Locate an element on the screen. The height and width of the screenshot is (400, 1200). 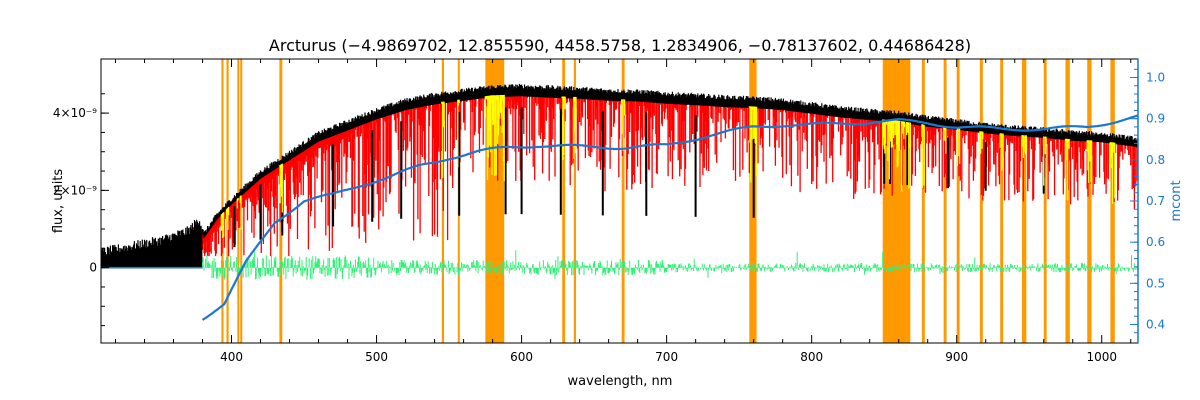
x-tick-label: 800 is located at coordinates (811, 357).